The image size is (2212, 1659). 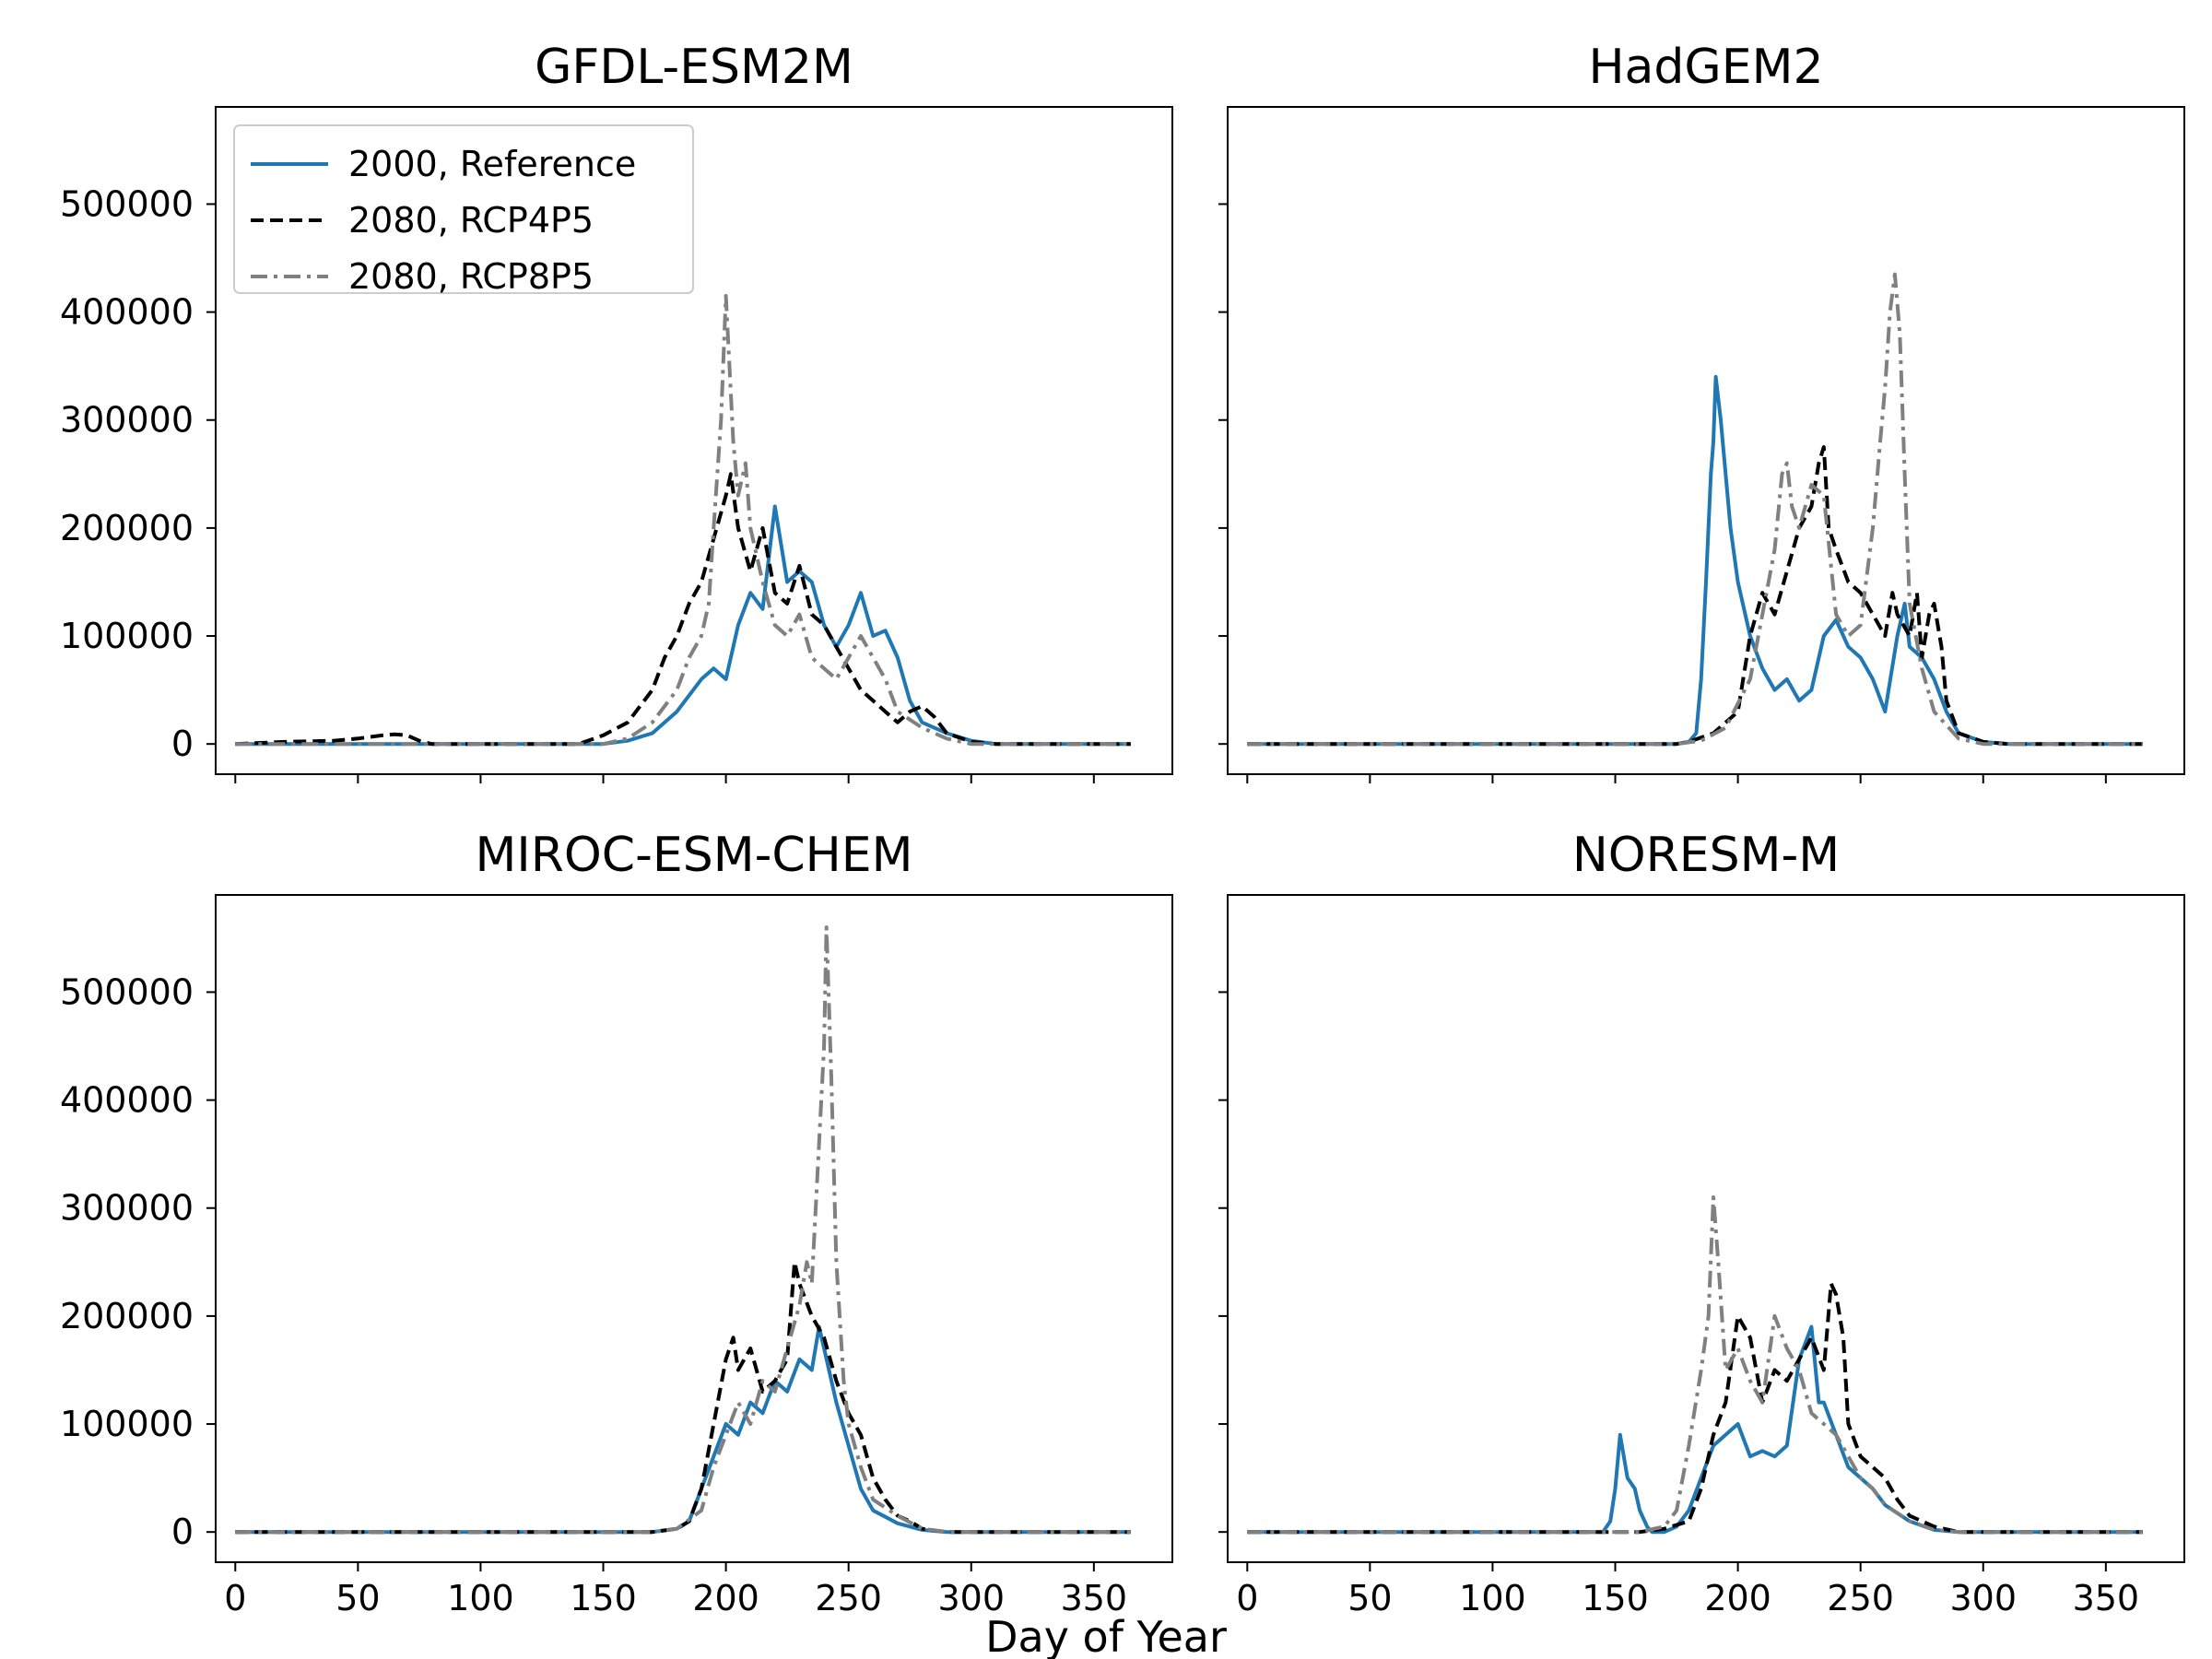 What do you see at coordinates (694, 67) in the screenshot?
I see `panel-title: GFDL-ESM2M` at bounding box center [694, 67].